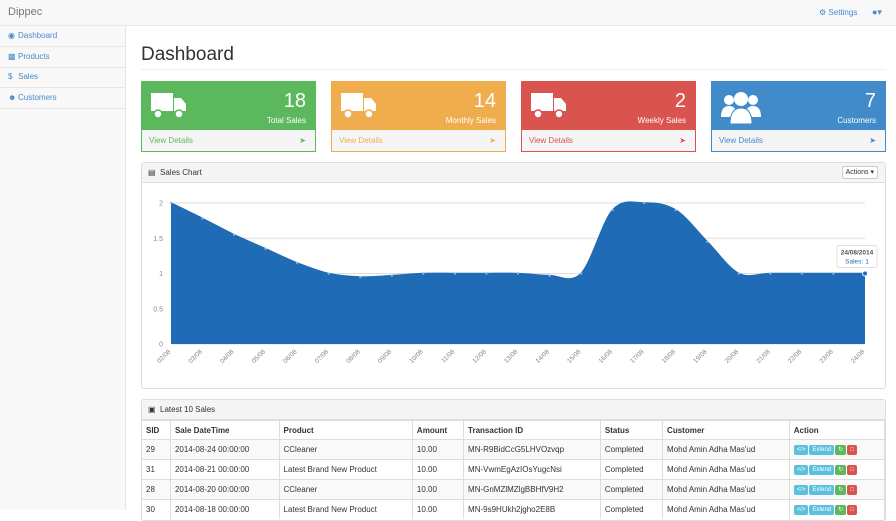 This screenshot has width=896, height=521. I want to click on stat-top: 18 Total Sales, so click(228, 106).